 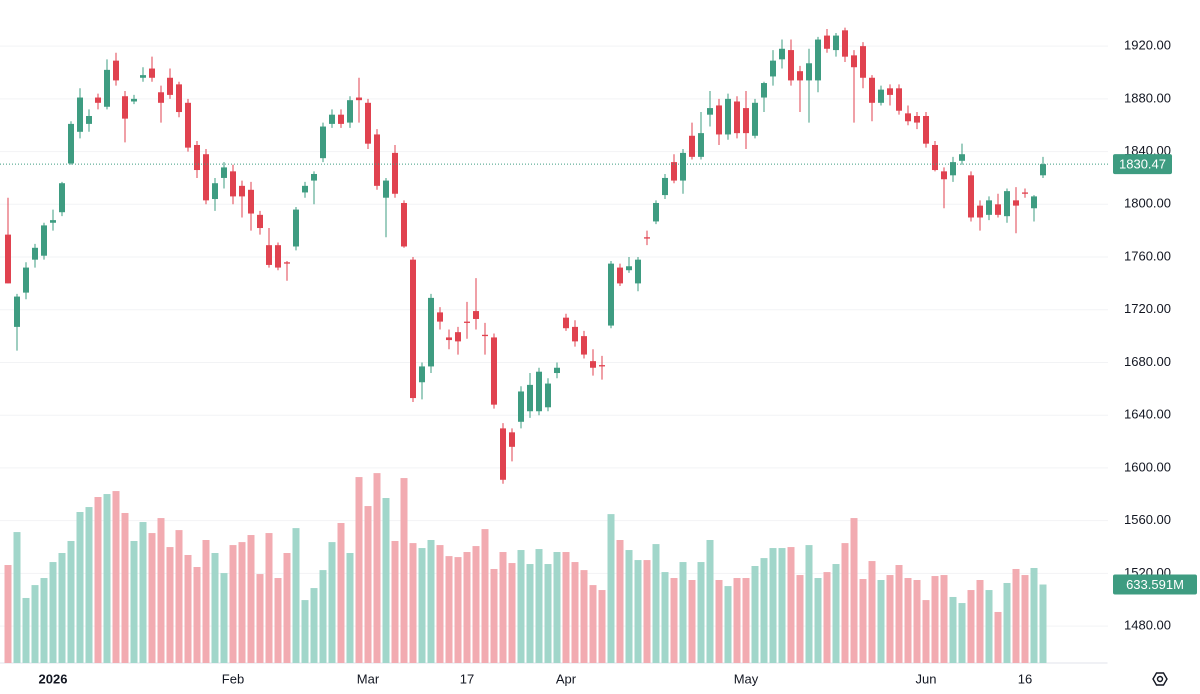 I want to click on x-tick-label: 17, so click(x=467, y=678).